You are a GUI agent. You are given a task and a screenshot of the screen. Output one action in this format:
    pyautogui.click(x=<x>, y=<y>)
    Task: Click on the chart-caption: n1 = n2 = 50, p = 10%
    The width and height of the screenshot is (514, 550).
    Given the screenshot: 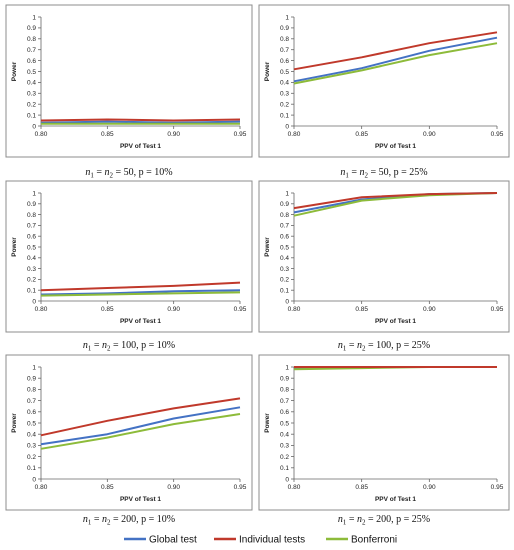 What is the action you would take?
    pyautogui.click(x=128, y=173)
    